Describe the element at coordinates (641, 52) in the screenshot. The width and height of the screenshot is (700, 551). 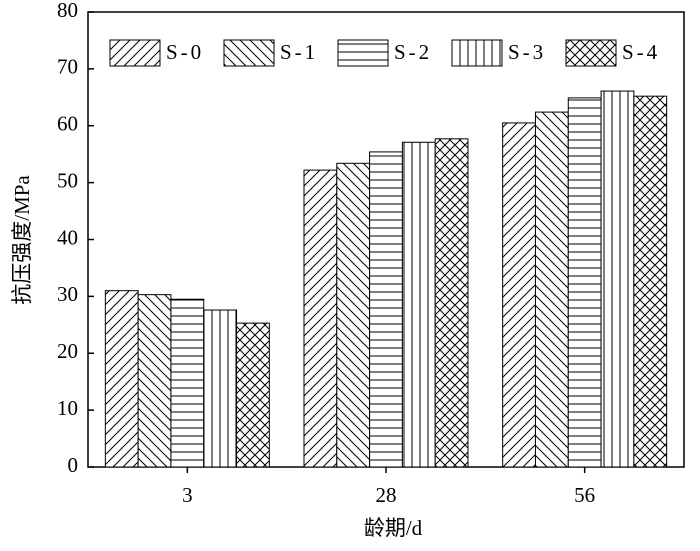
I see `legend-label: S-4` at that location.